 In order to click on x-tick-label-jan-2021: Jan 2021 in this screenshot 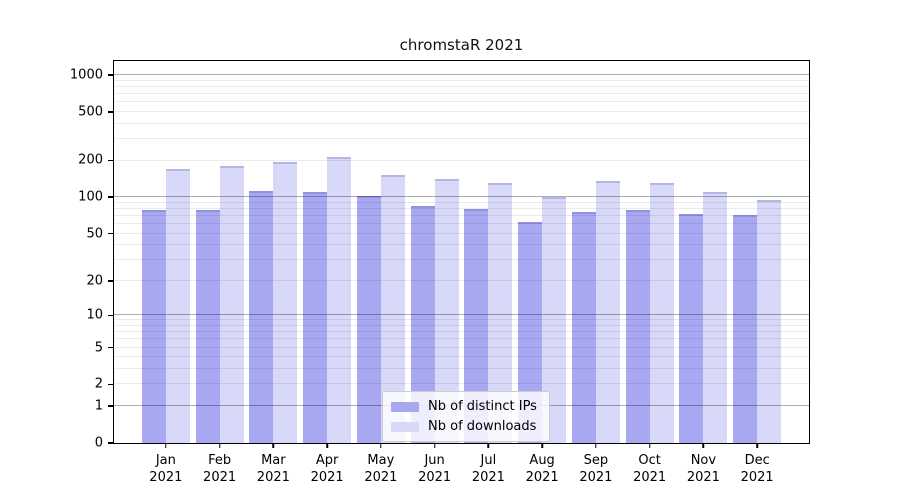, I will do `click(166, 469)`.